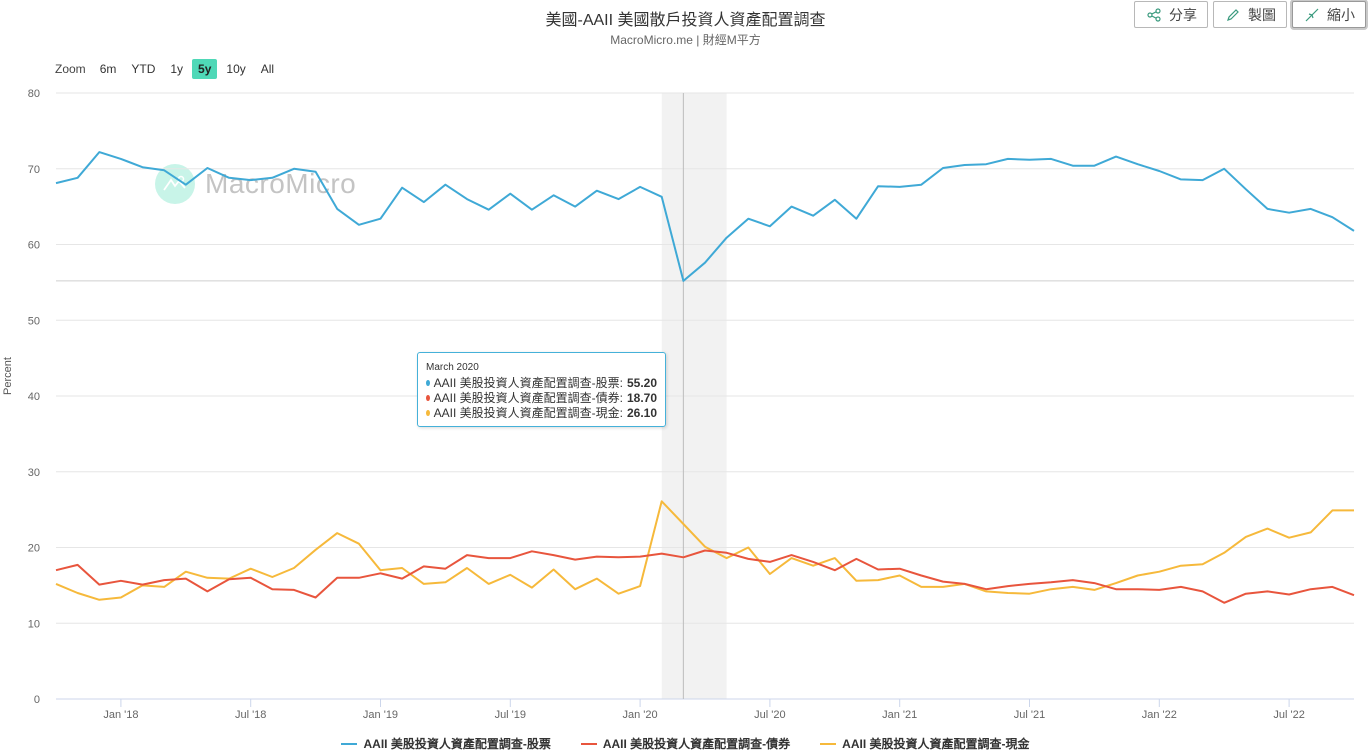  Describe the element at coordinates (34, 321) in the screenshot. I see `y-tick-label: 50` at that location.